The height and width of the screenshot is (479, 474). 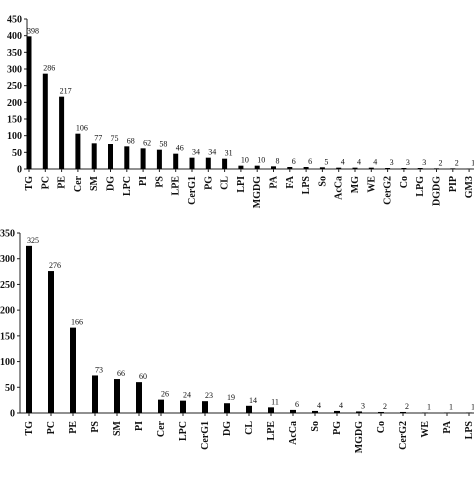 I want to click on category-label: PC, so click(x=51, y=427).